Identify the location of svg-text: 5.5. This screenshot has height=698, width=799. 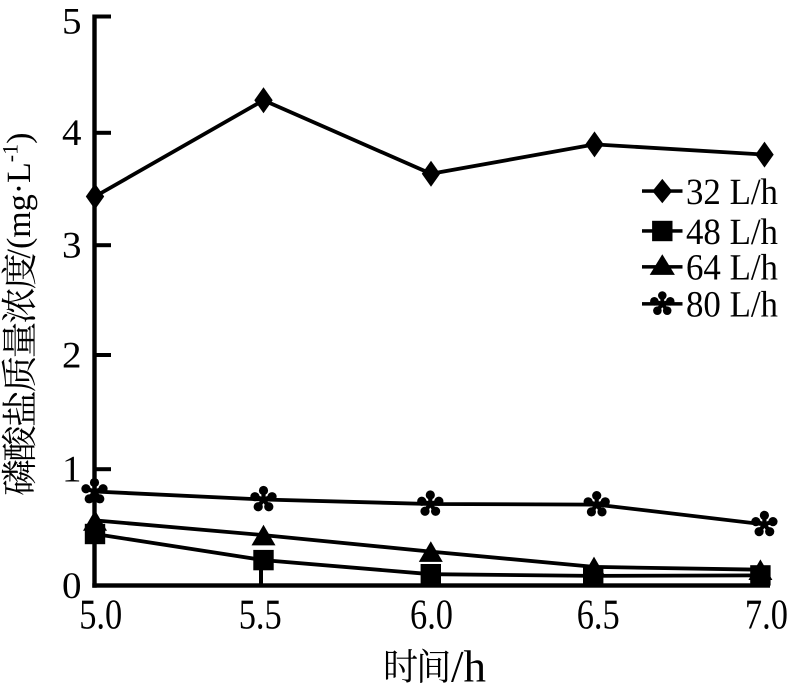
(260, 615).